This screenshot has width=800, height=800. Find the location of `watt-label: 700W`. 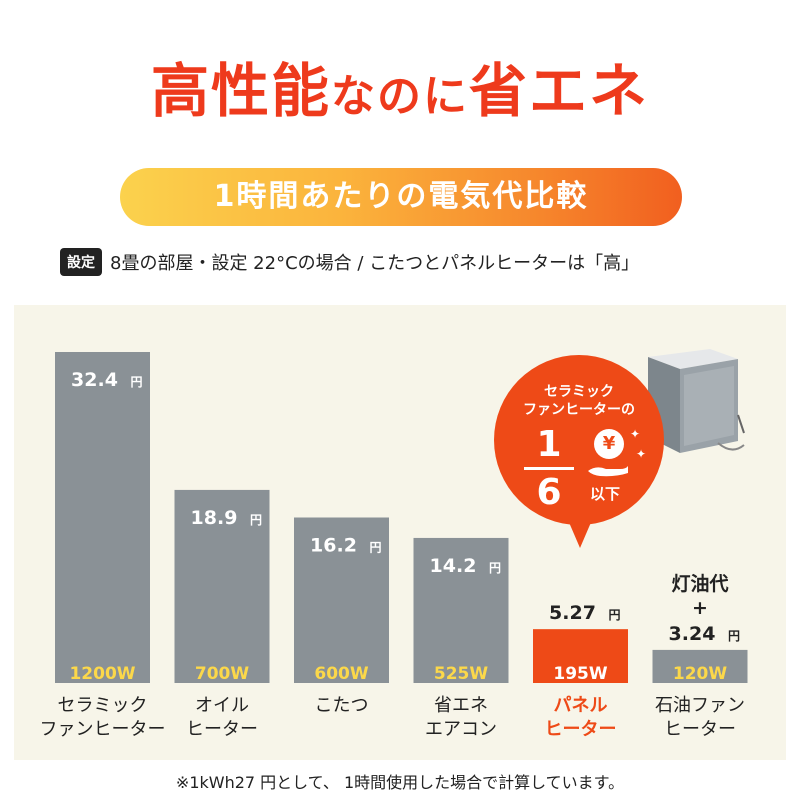

watt-label: 700W is located at coordinates (222, 674).